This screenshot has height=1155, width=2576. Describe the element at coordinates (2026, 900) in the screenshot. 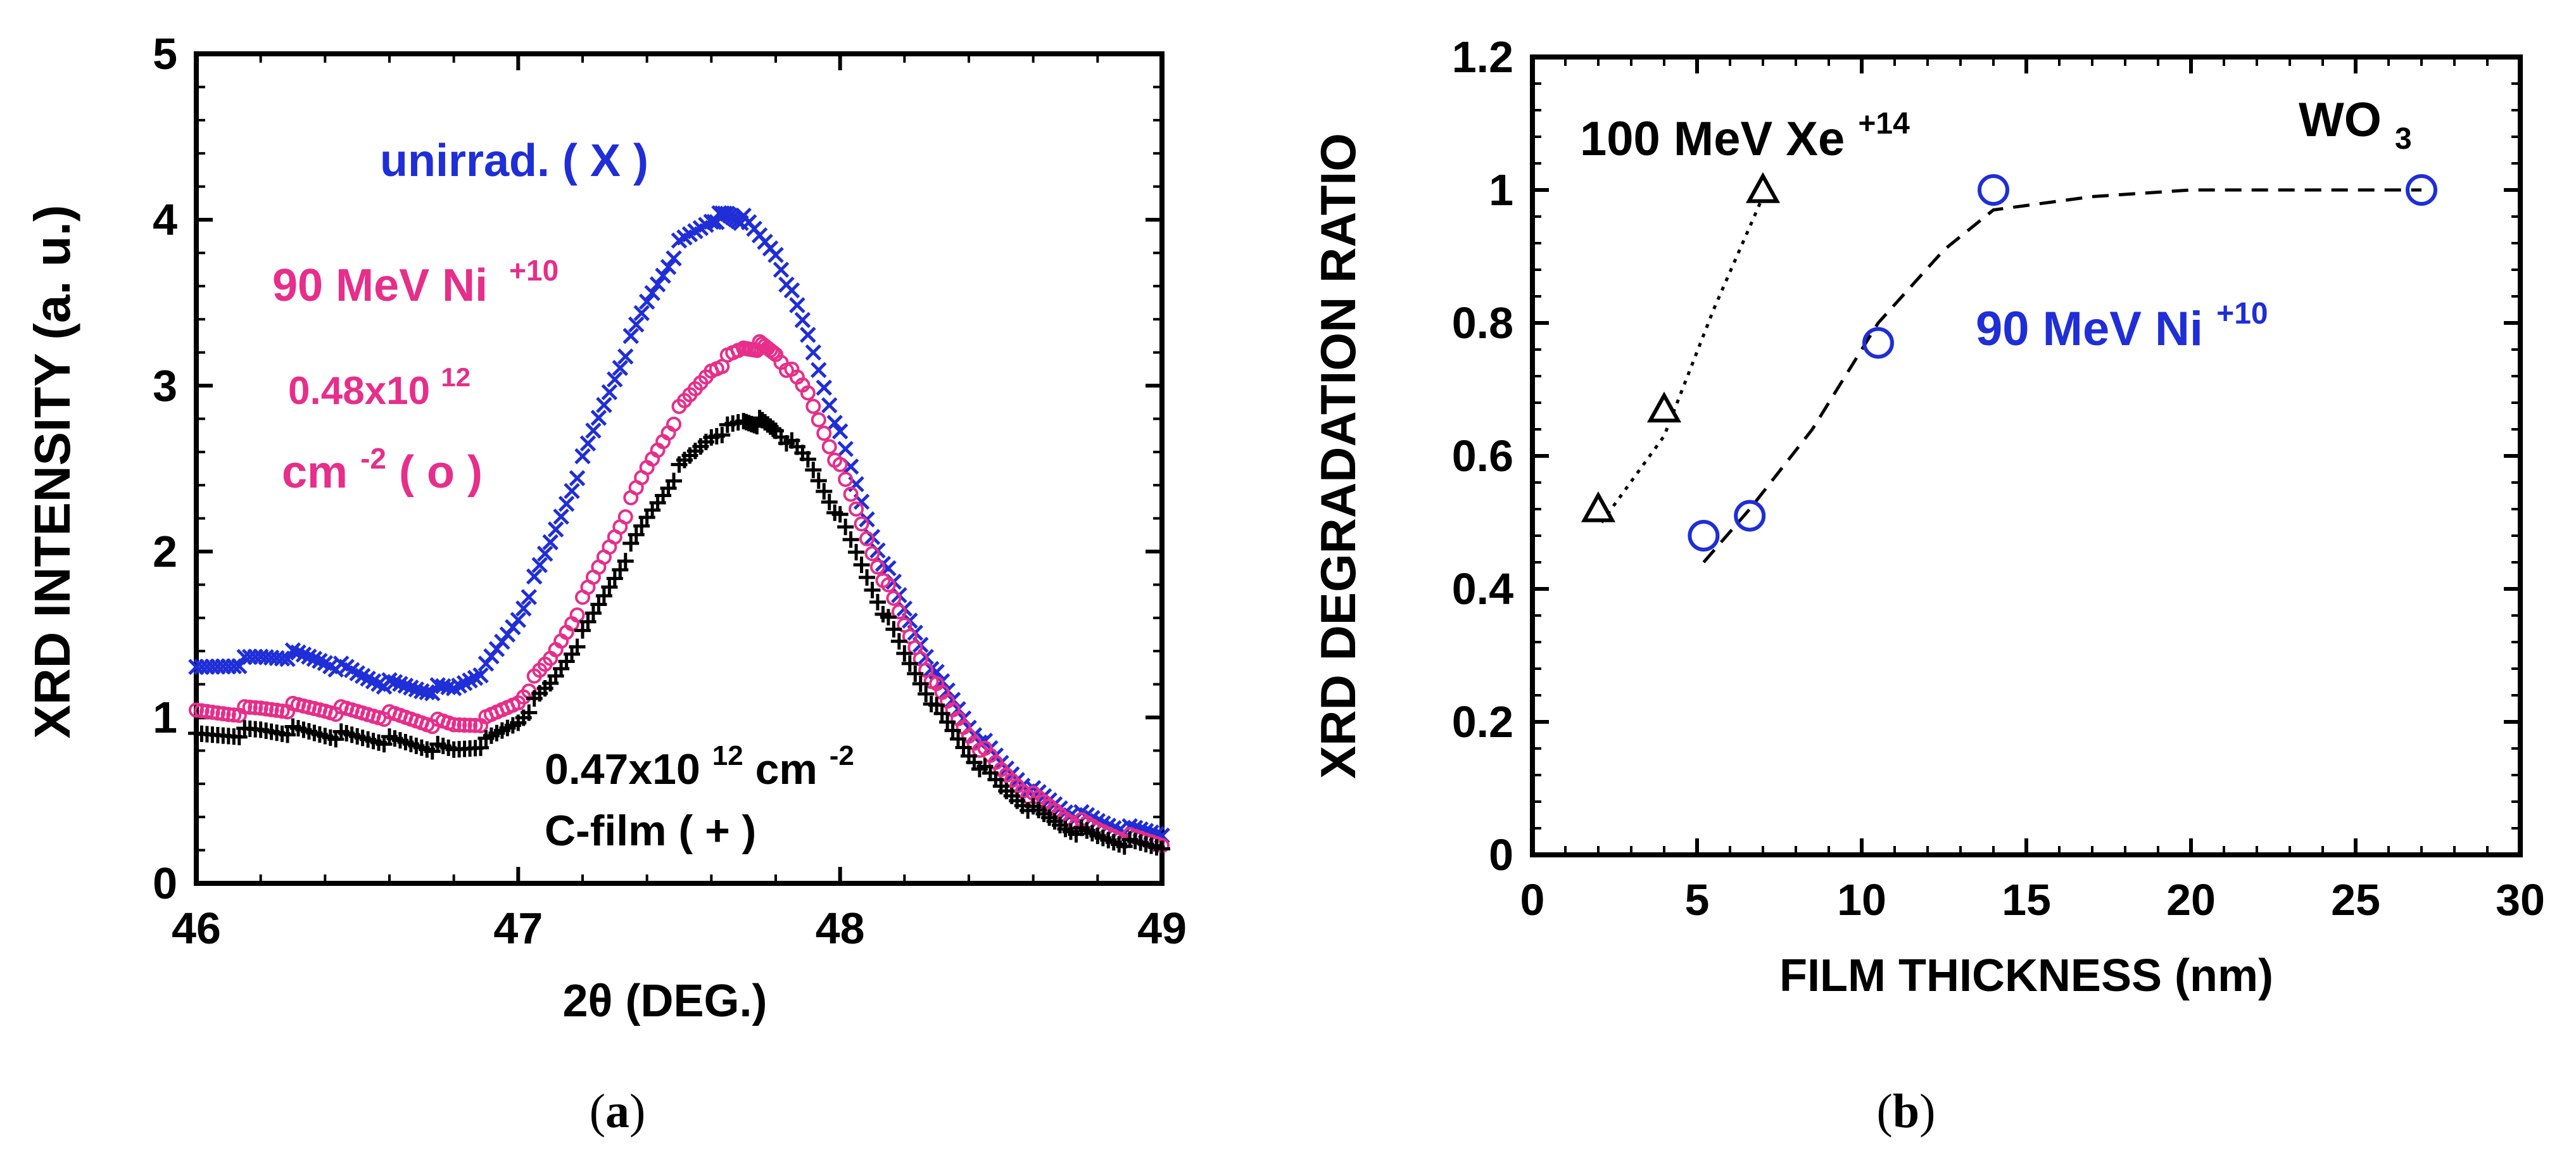

I see `b-x-tick-label: 15` at that location.